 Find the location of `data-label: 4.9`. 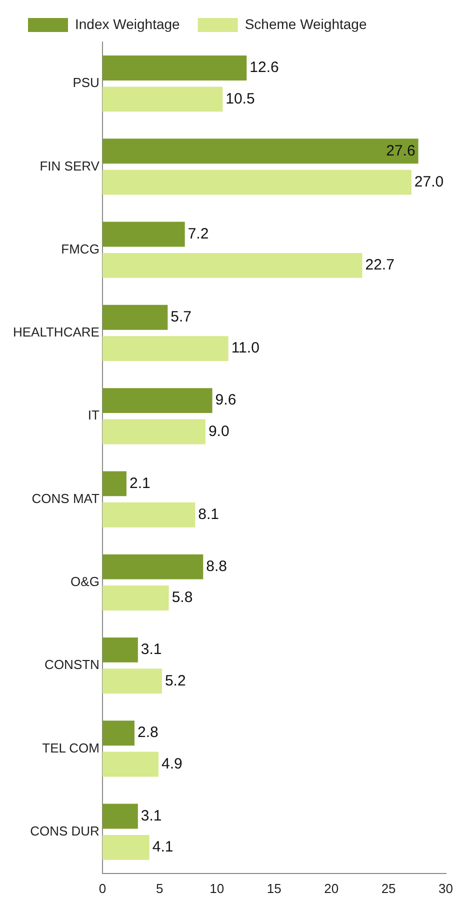

data-label: 4.9 is located at coordinates (172, 763).